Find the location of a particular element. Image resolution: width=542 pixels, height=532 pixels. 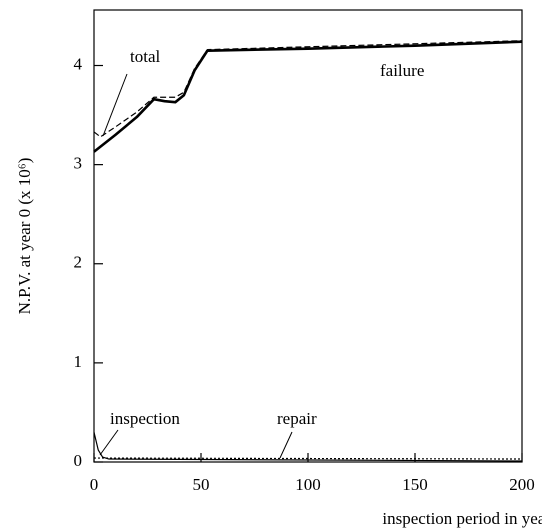

y-axis-label: N.P.V. at year 0 (x 10⁶) is located at coordinates (24, 236).